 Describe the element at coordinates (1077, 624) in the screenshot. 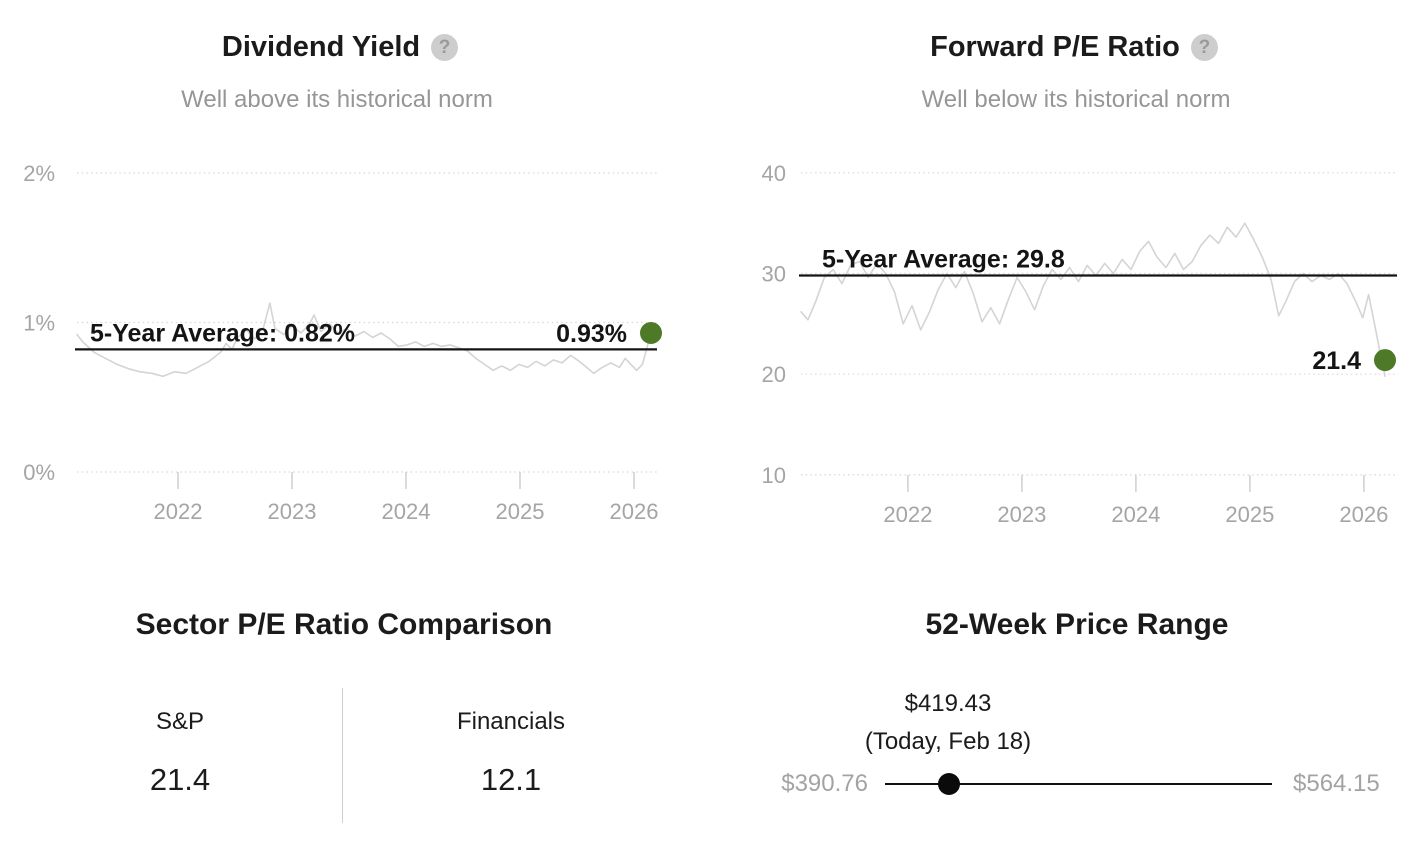

I see `price-range-title: 52-Week Price Range` at that location.